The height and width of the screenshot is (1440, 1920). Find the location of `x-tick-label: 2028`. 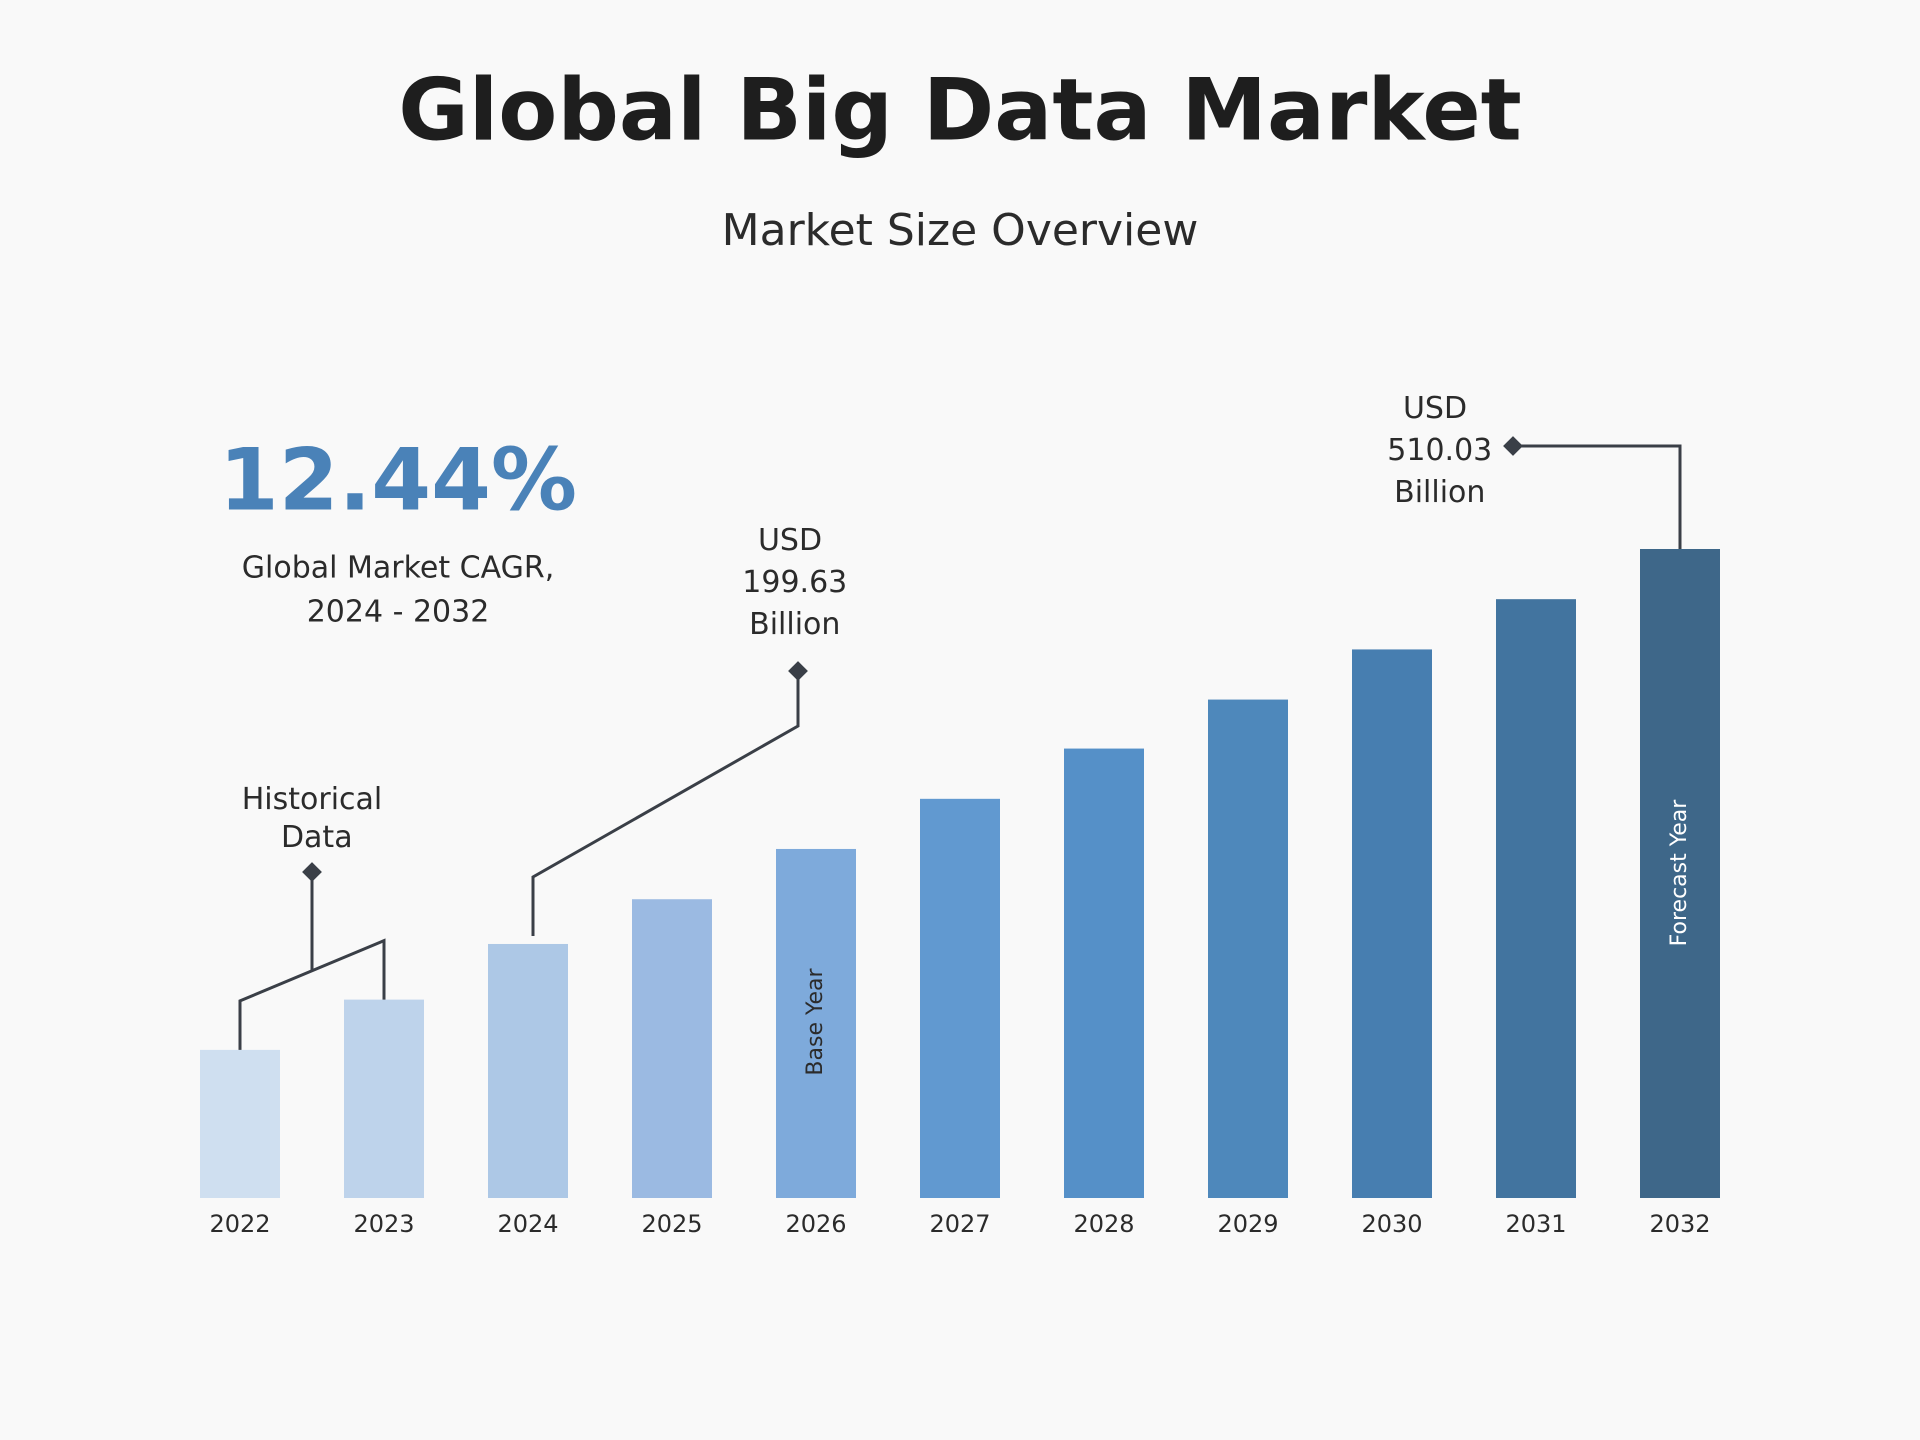

x-tick-label: 2028 is located at coordinates (1103, 1224).